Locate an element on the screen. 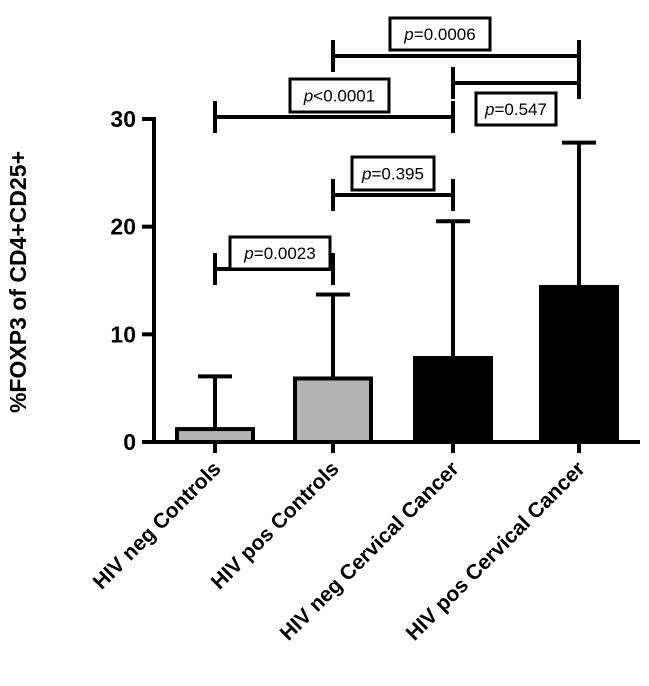  p-value-label: p=0.0023 is located at coordinates (279, 253).